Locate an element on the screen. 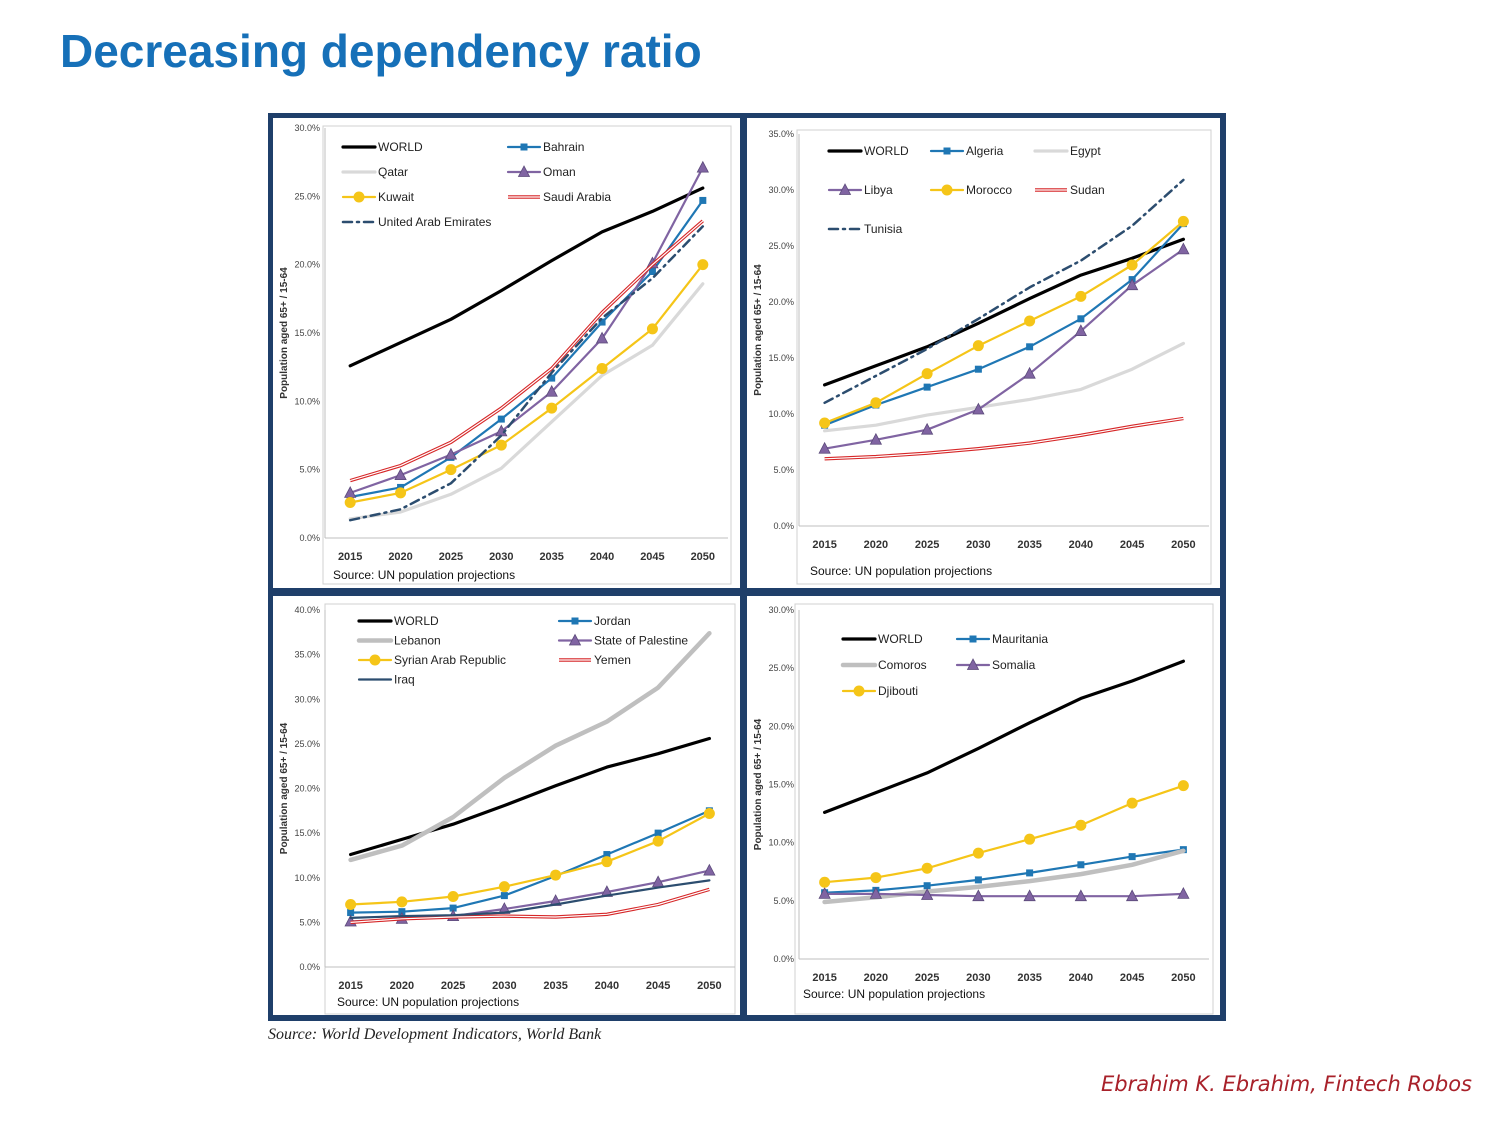 The width and height of the screenshot is (1500, 1125). chart-source-label: Source: UN population projections is located at coordinates (901, 571).